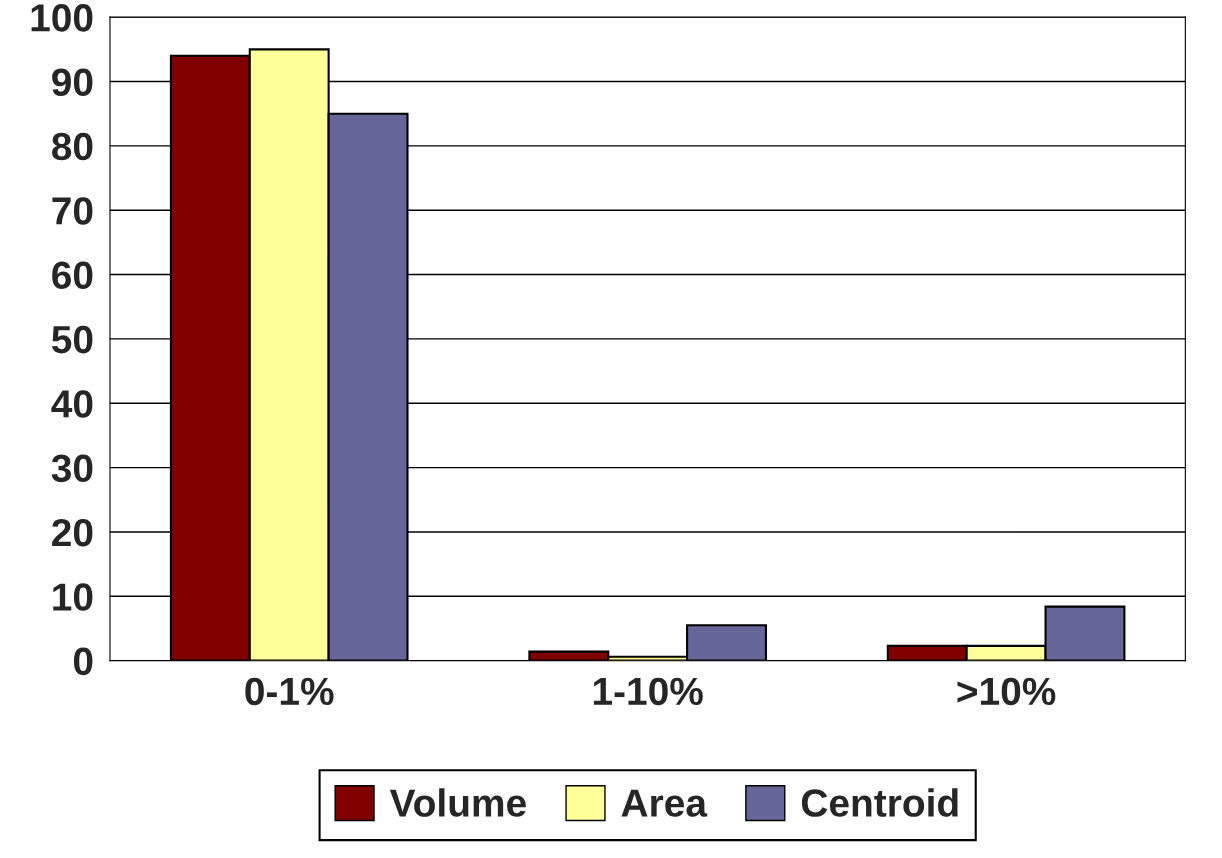 The image size is (1222, 858). Describe the element at coordinates (457, 802) in the screenshot. I see `legend-label: Volume` at that location.